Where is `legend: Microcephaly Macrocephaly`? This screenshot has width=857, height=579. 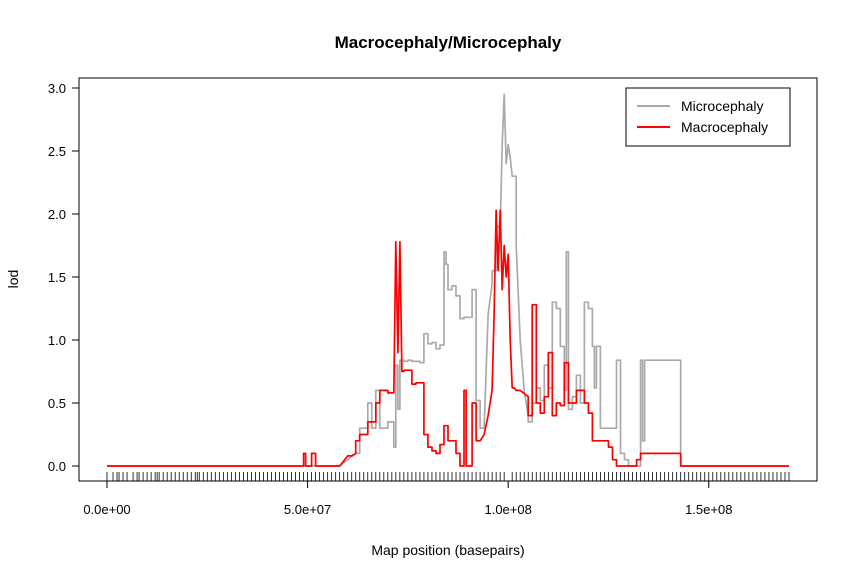
legend: Microcephaly Macrocephaly is located at coordinates (708, 117).